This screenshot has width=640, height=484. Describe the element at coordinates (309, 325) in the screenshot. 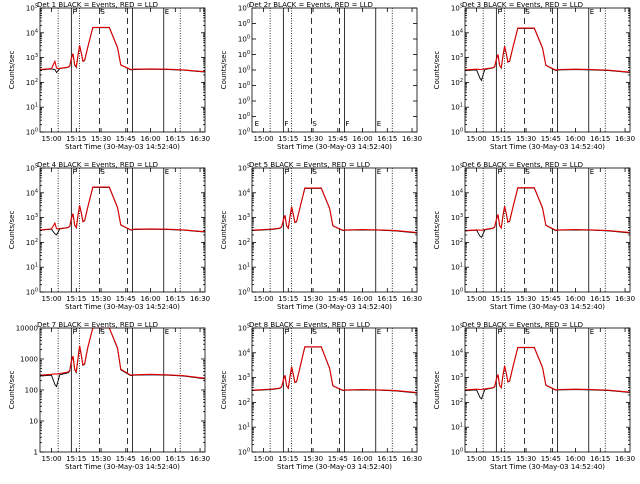

I see `panel-title: Det 8 BLACK = Events, RED = LLD` at that location.